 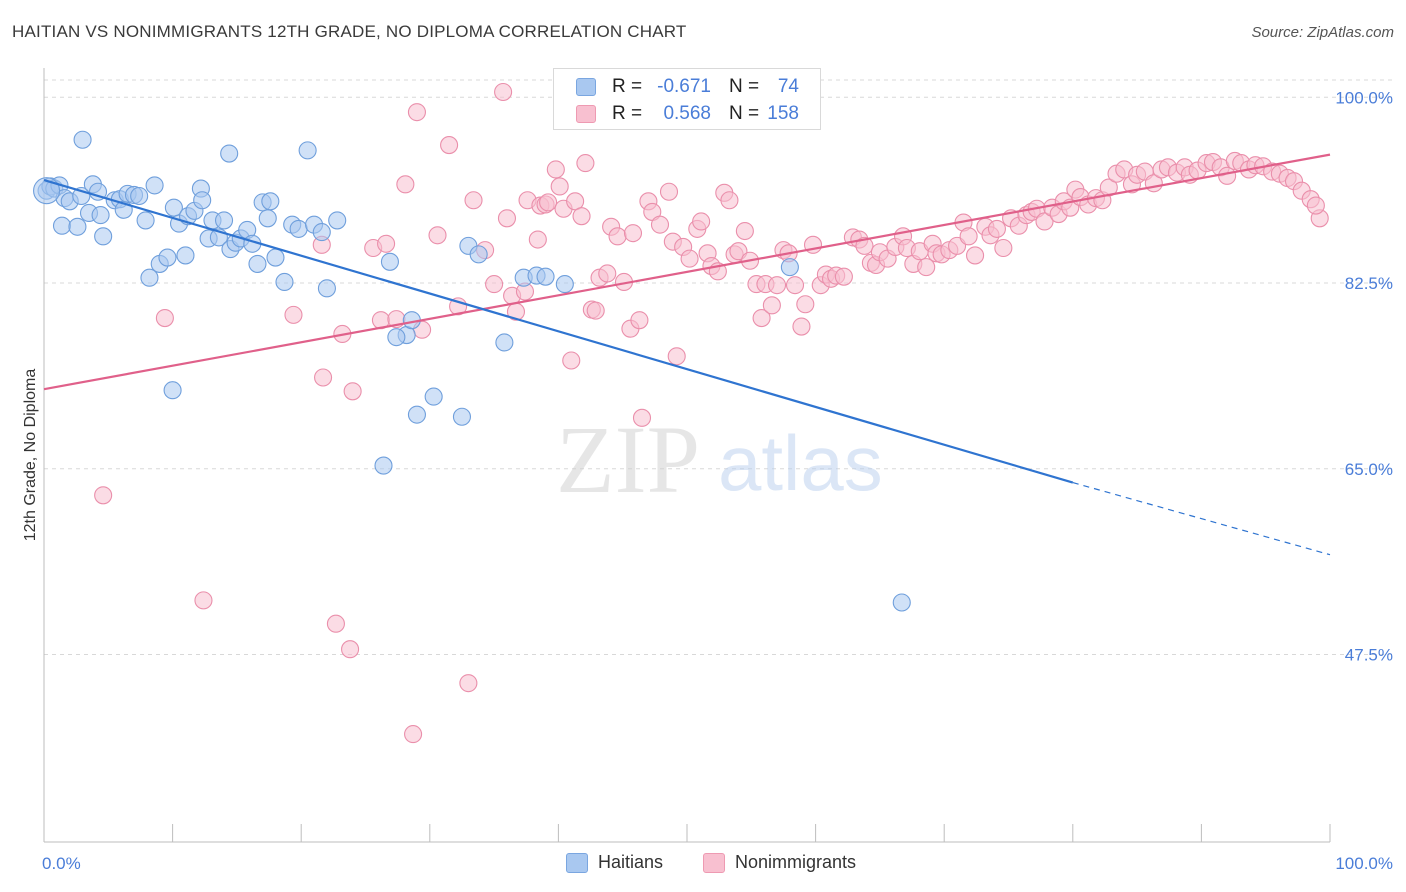 What do you see at coordinates (1364, 863) in the screenshot?
I see `x-tick-label: 100.0%` at bounding box center [1364, 863].